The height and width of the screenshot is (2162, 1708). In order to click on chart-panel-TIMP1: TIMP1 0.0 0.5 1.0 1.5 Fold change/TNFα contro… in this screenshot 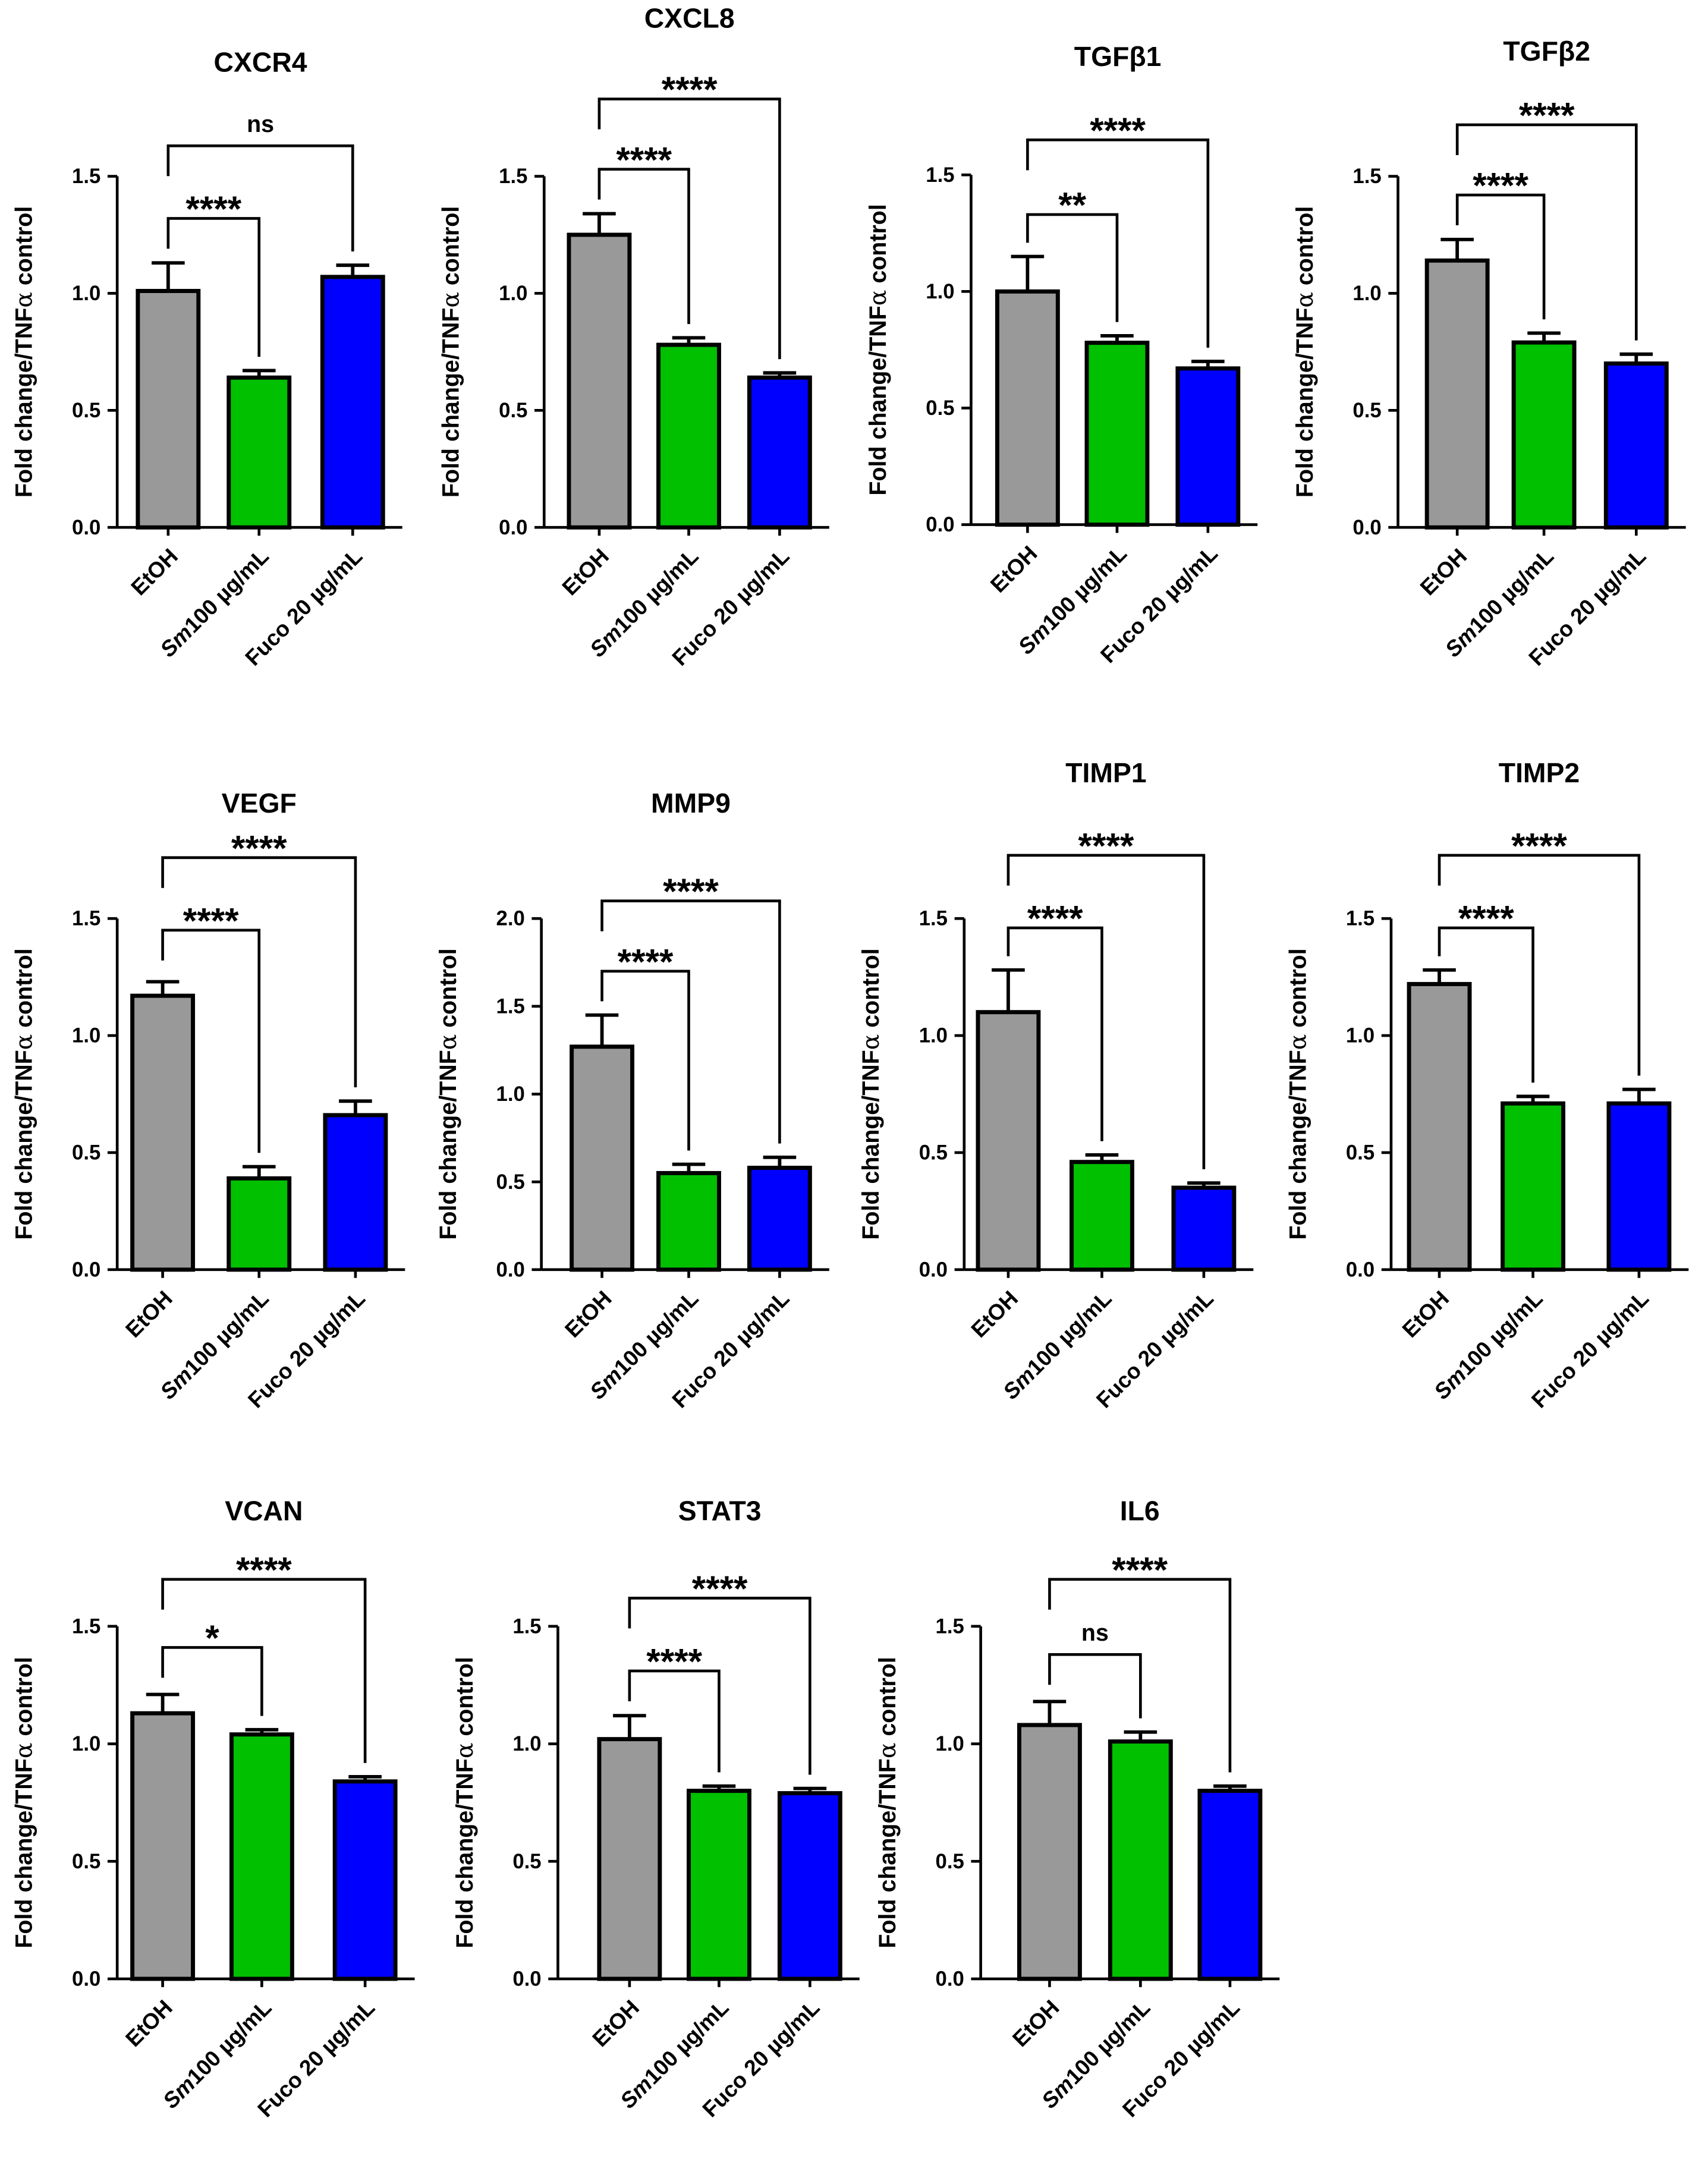, I will do `click(1055, 1084)`.